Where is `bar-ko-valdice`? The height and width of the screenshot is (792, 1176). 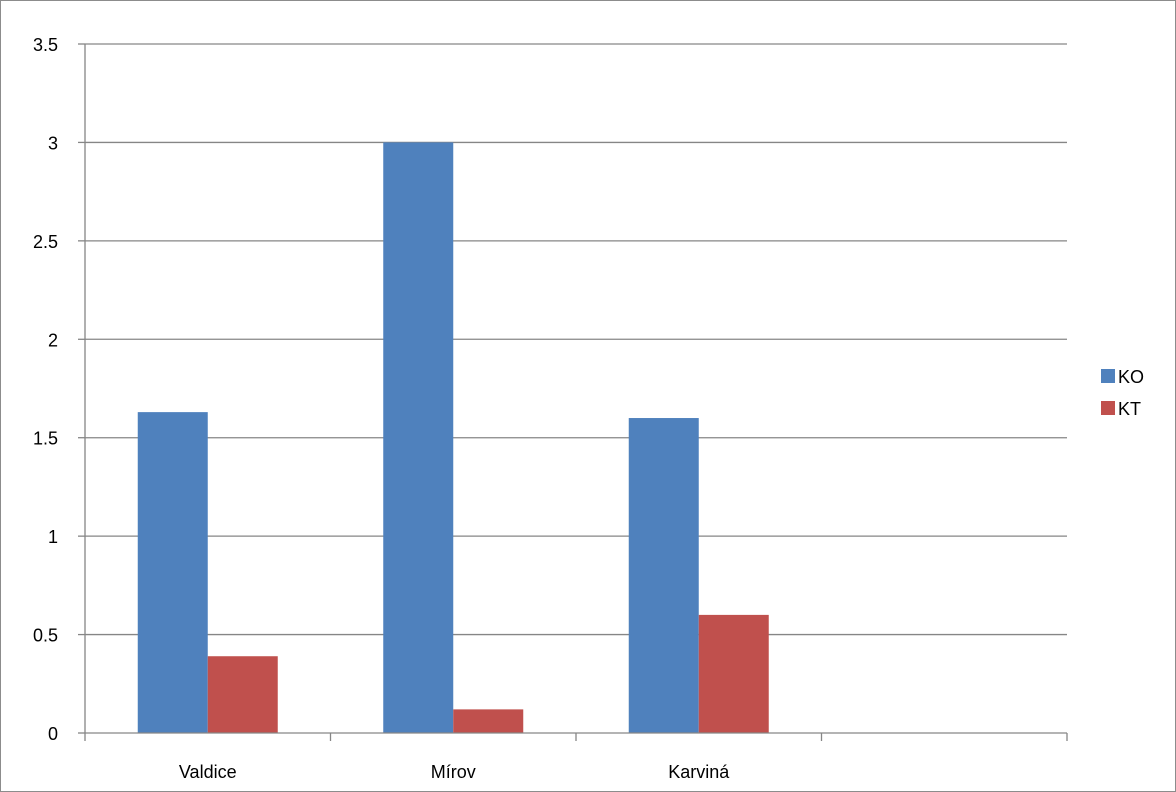
bar-ko-valdice is located at coordinates (172, 572).